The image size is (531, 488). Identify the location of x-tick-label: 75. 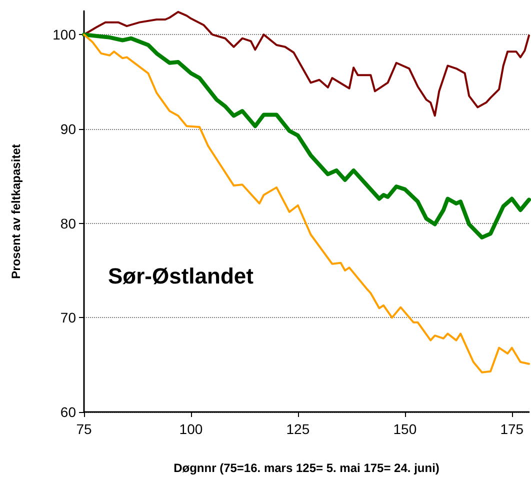
(84, 429).